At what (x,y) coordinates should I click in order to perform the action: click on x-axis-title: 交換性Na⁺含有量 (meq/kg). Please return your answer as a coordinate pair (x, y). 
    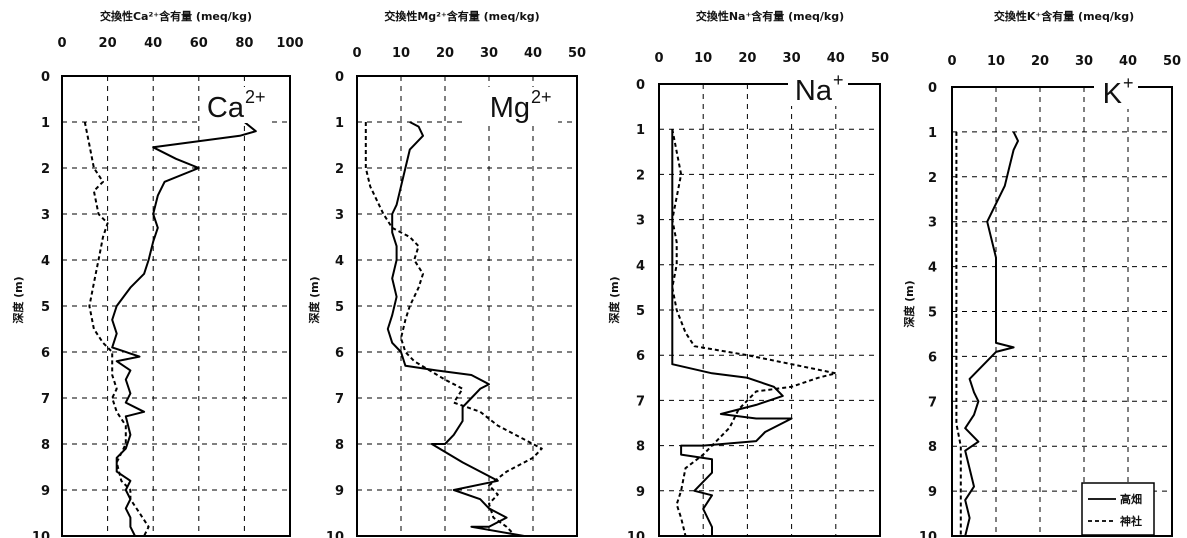
    Looking at the image, I should click on (770, 16).